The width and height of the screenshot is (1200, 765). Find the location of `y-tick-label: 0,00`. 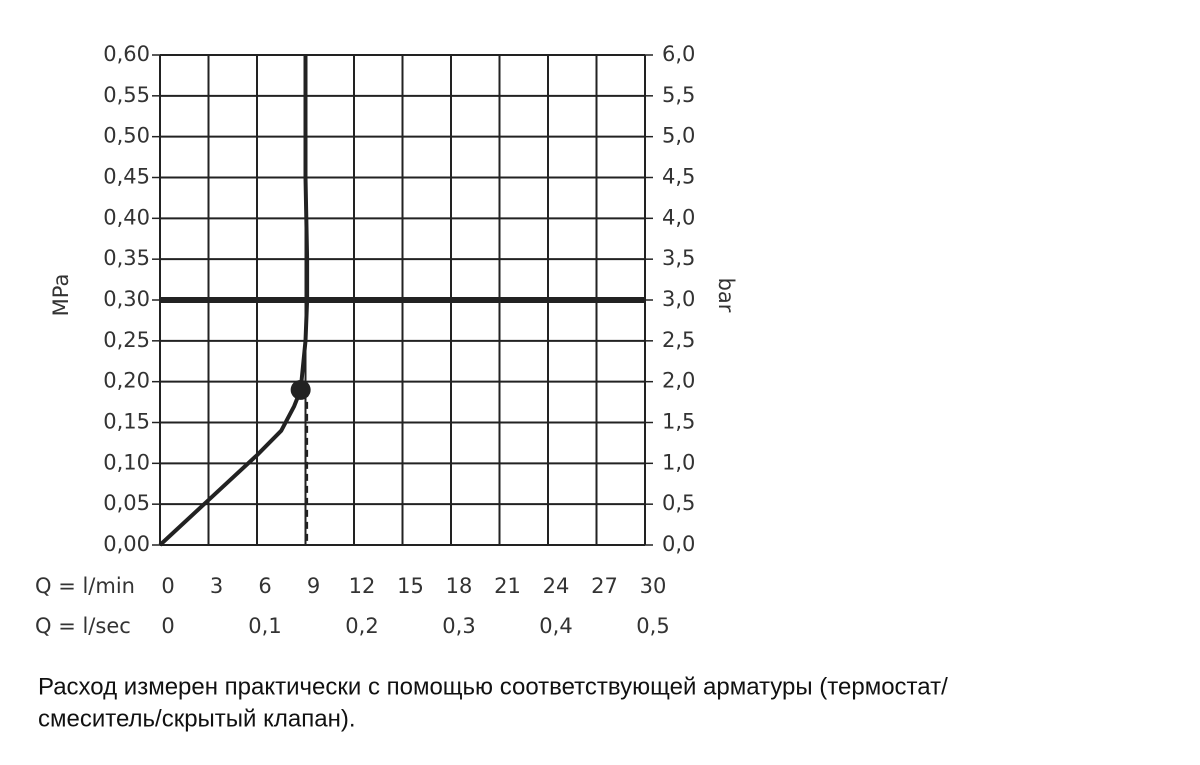

y-tick-label: 0,00 is located at coordinates (126, 544).